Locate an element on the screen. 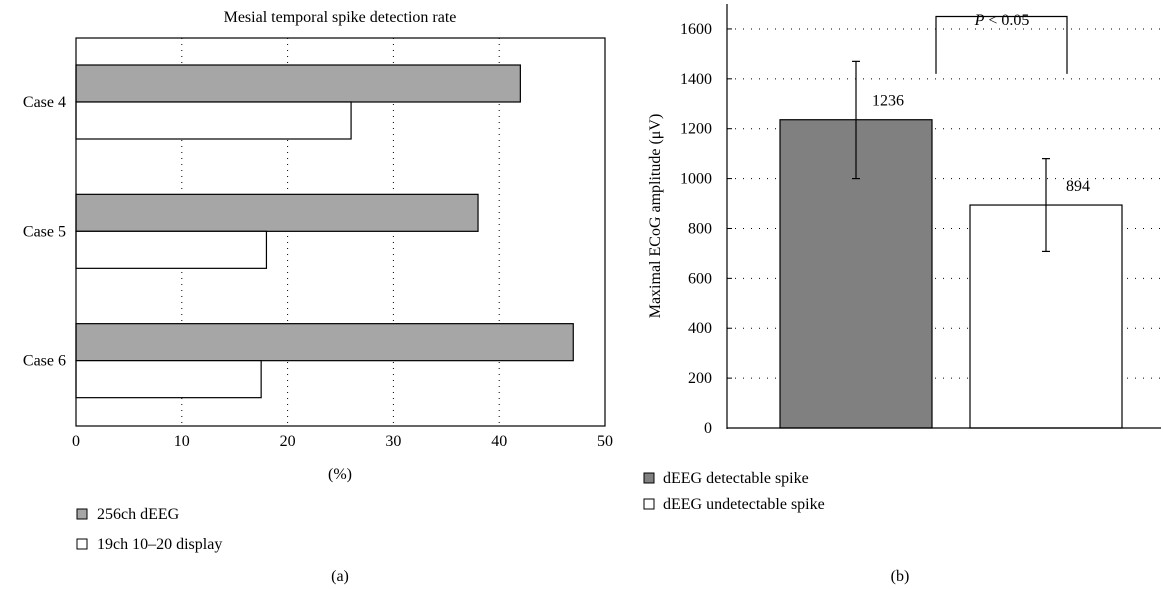 The image size is (1163, 589). bar-case-6-19ch-10-20-display is located at coordinates (168, 379).